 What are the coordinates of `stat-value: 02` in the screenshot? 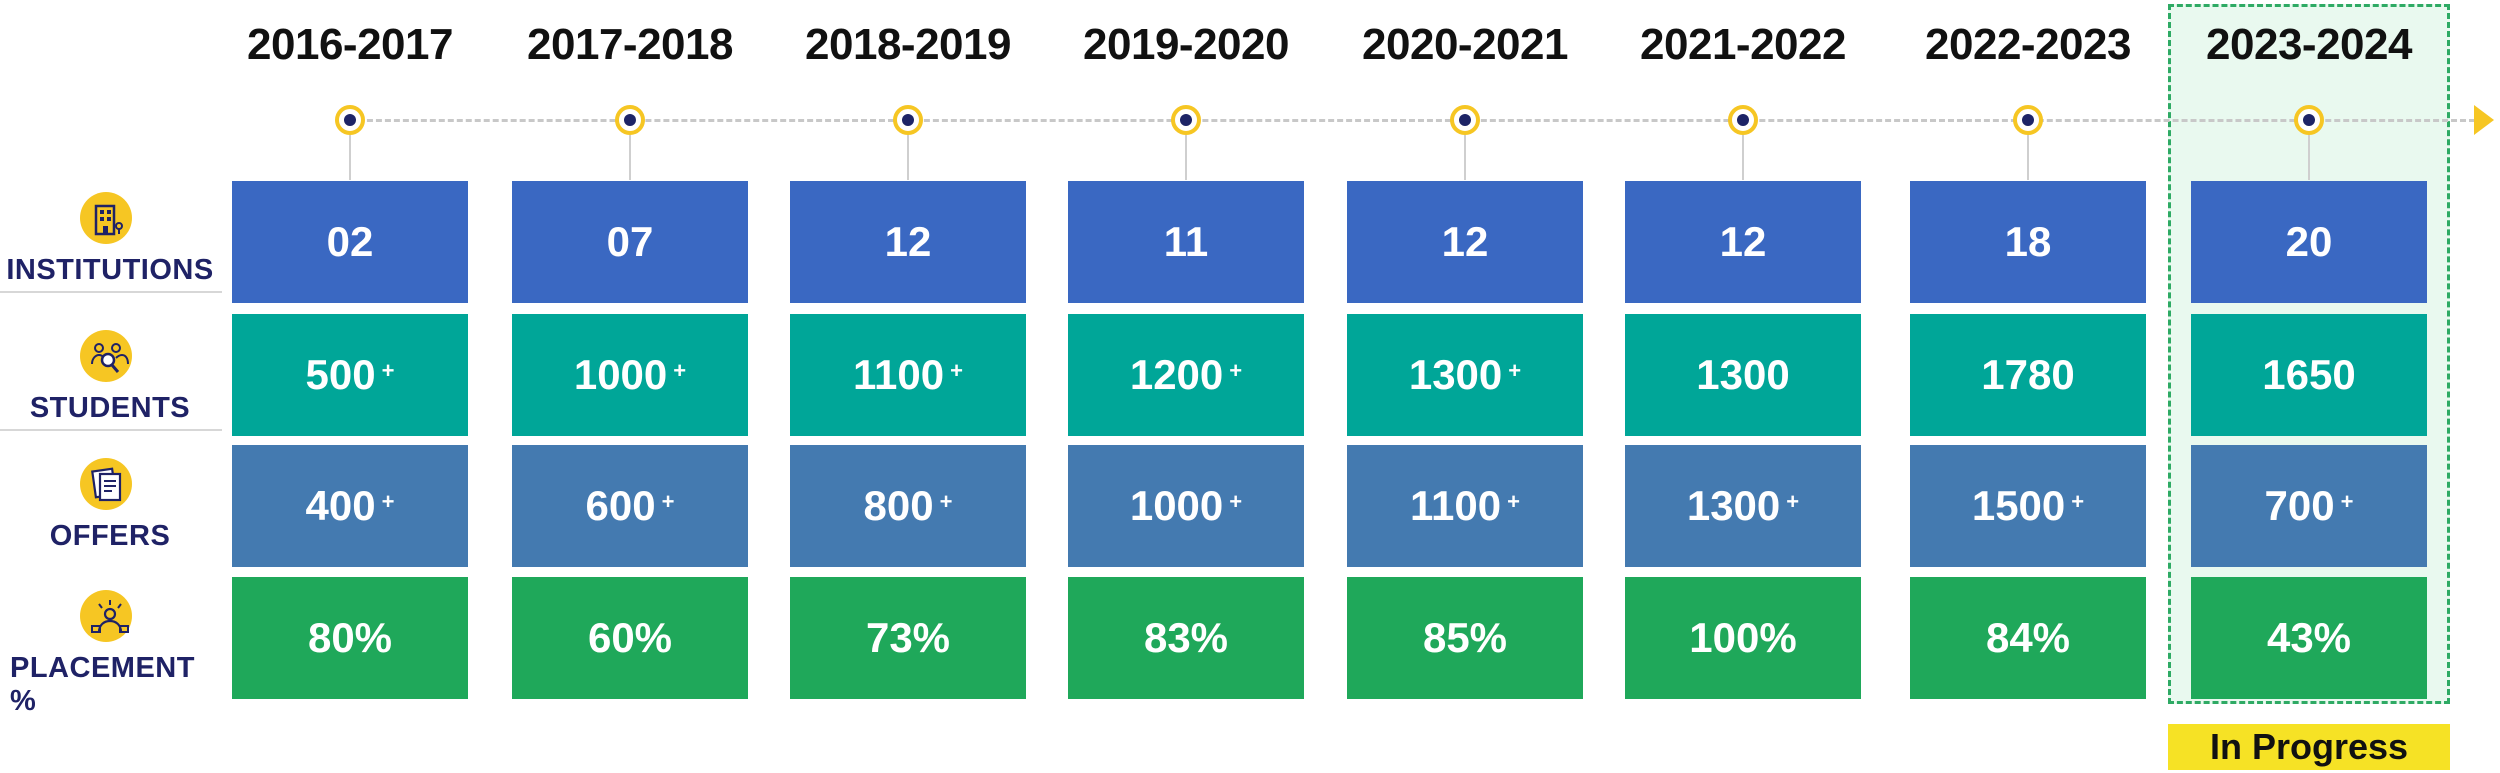 It's located at (350, 241).